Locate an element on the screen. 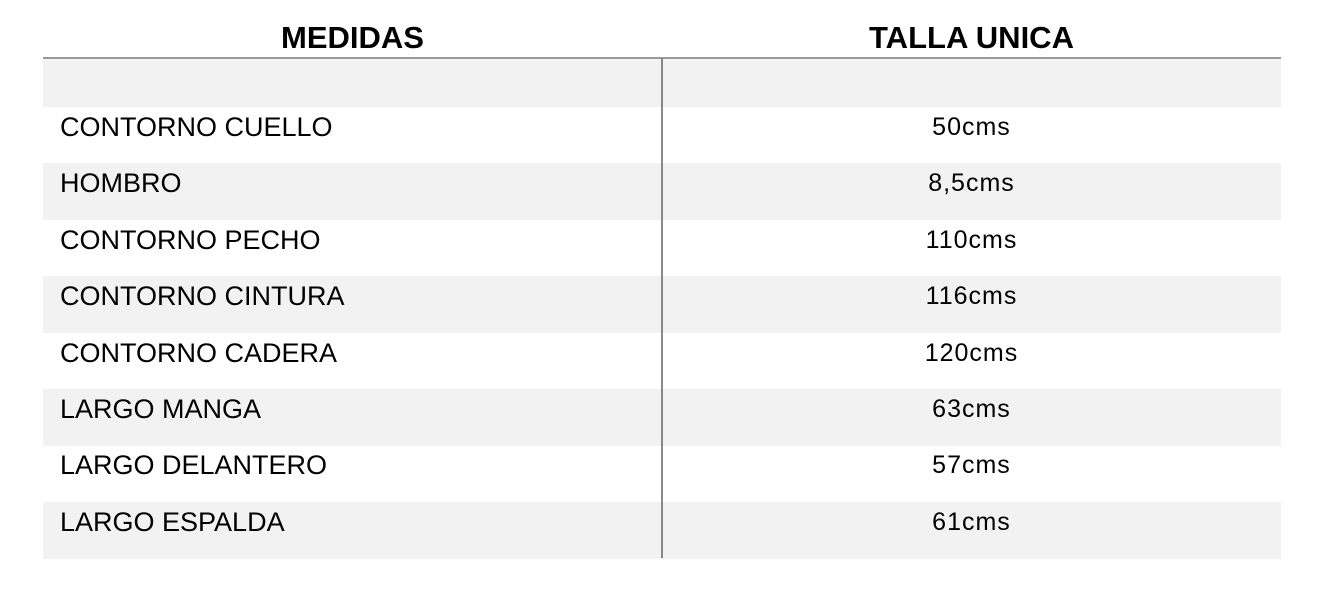  column-header: MEDIDAS is located at coordinates (352, 37).